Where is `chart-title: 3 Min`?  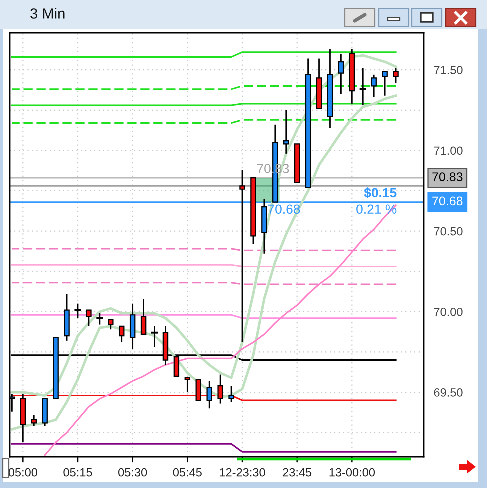 chart-title: 3 Min is located at coordinates (47, 13).